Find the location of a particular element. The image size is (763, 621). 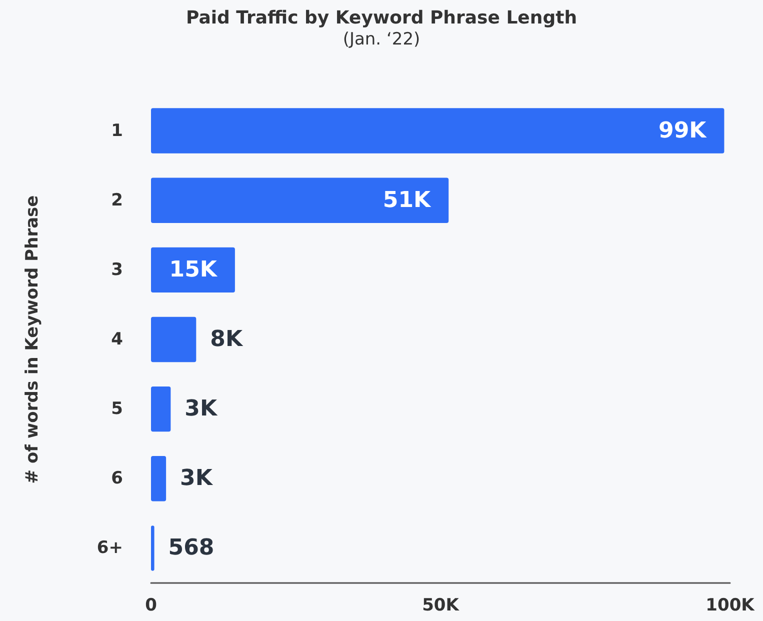

y-tick-label: 1 is located at coordinates (117, 130).